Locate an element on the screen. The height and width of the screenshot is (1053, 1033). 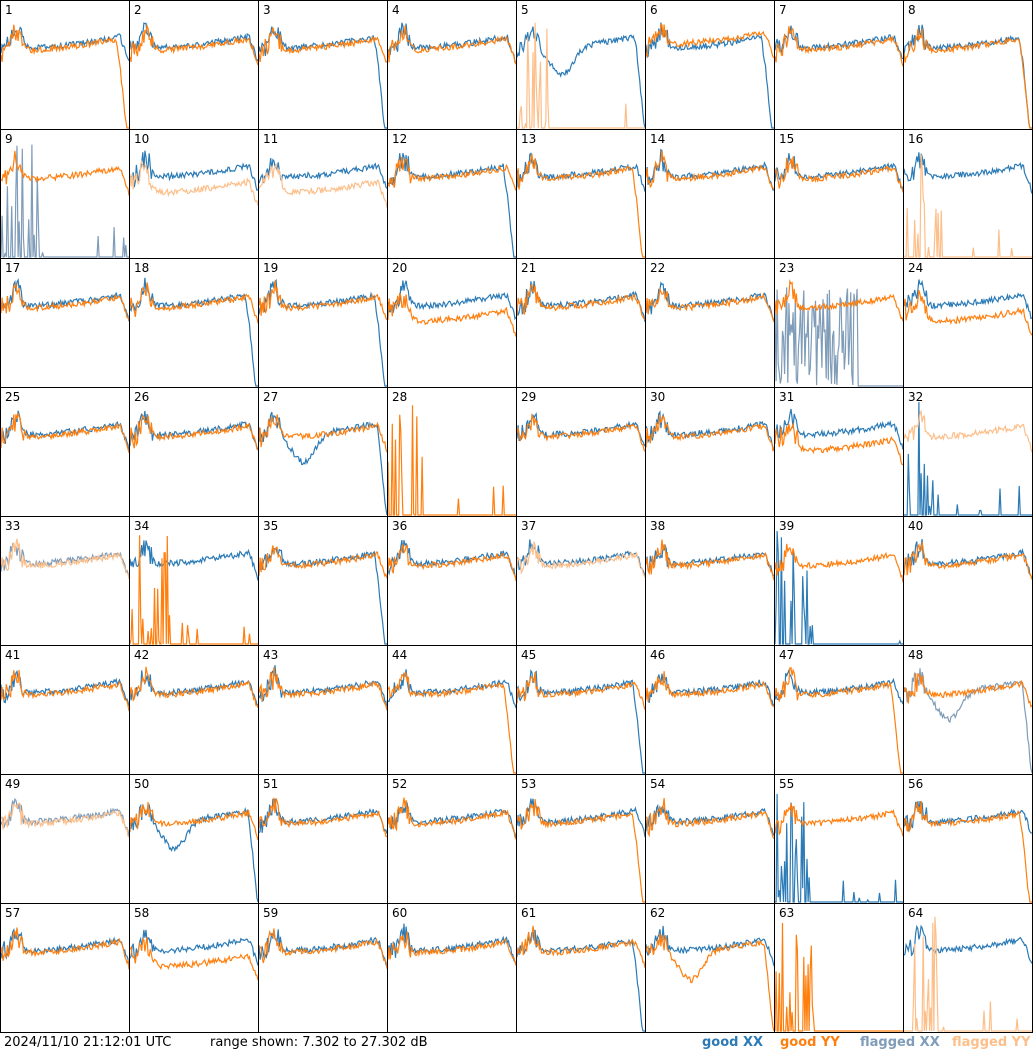
panel-50: 50 is located at coordinates (193, 838).